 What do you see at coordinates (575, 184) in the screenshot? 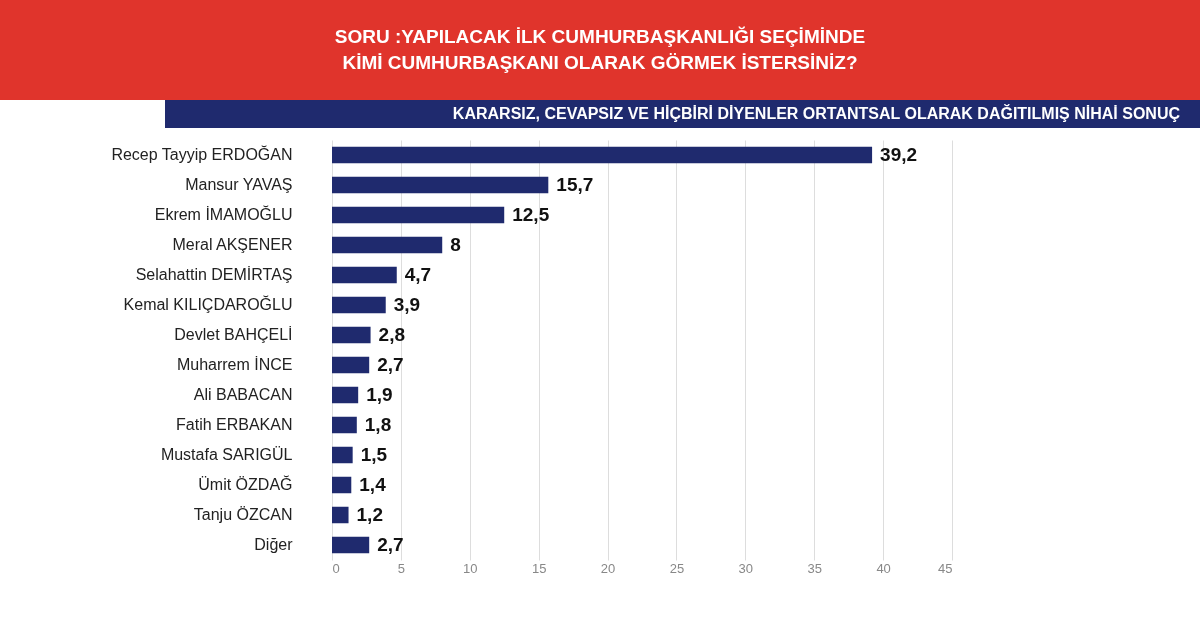
I see `data-label: 15,7` at bounding box center [575, 184].